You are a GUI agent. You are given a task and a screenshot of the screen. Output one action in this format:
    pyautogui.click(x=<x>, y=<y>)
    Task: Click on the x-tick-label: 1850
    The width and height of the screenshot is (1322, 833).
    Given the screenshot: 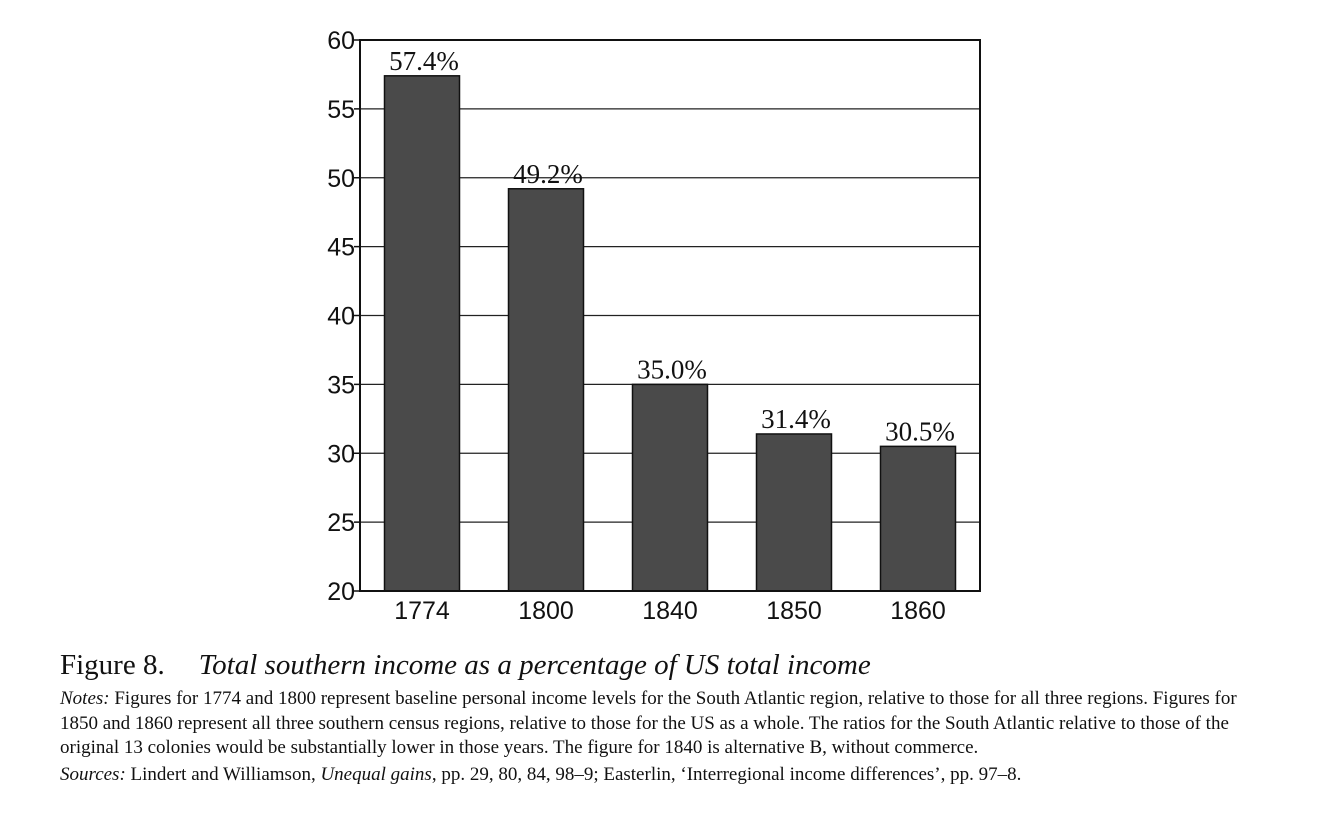 What is the action you would take?
    pyautogui.click(x=794, y=611)
    